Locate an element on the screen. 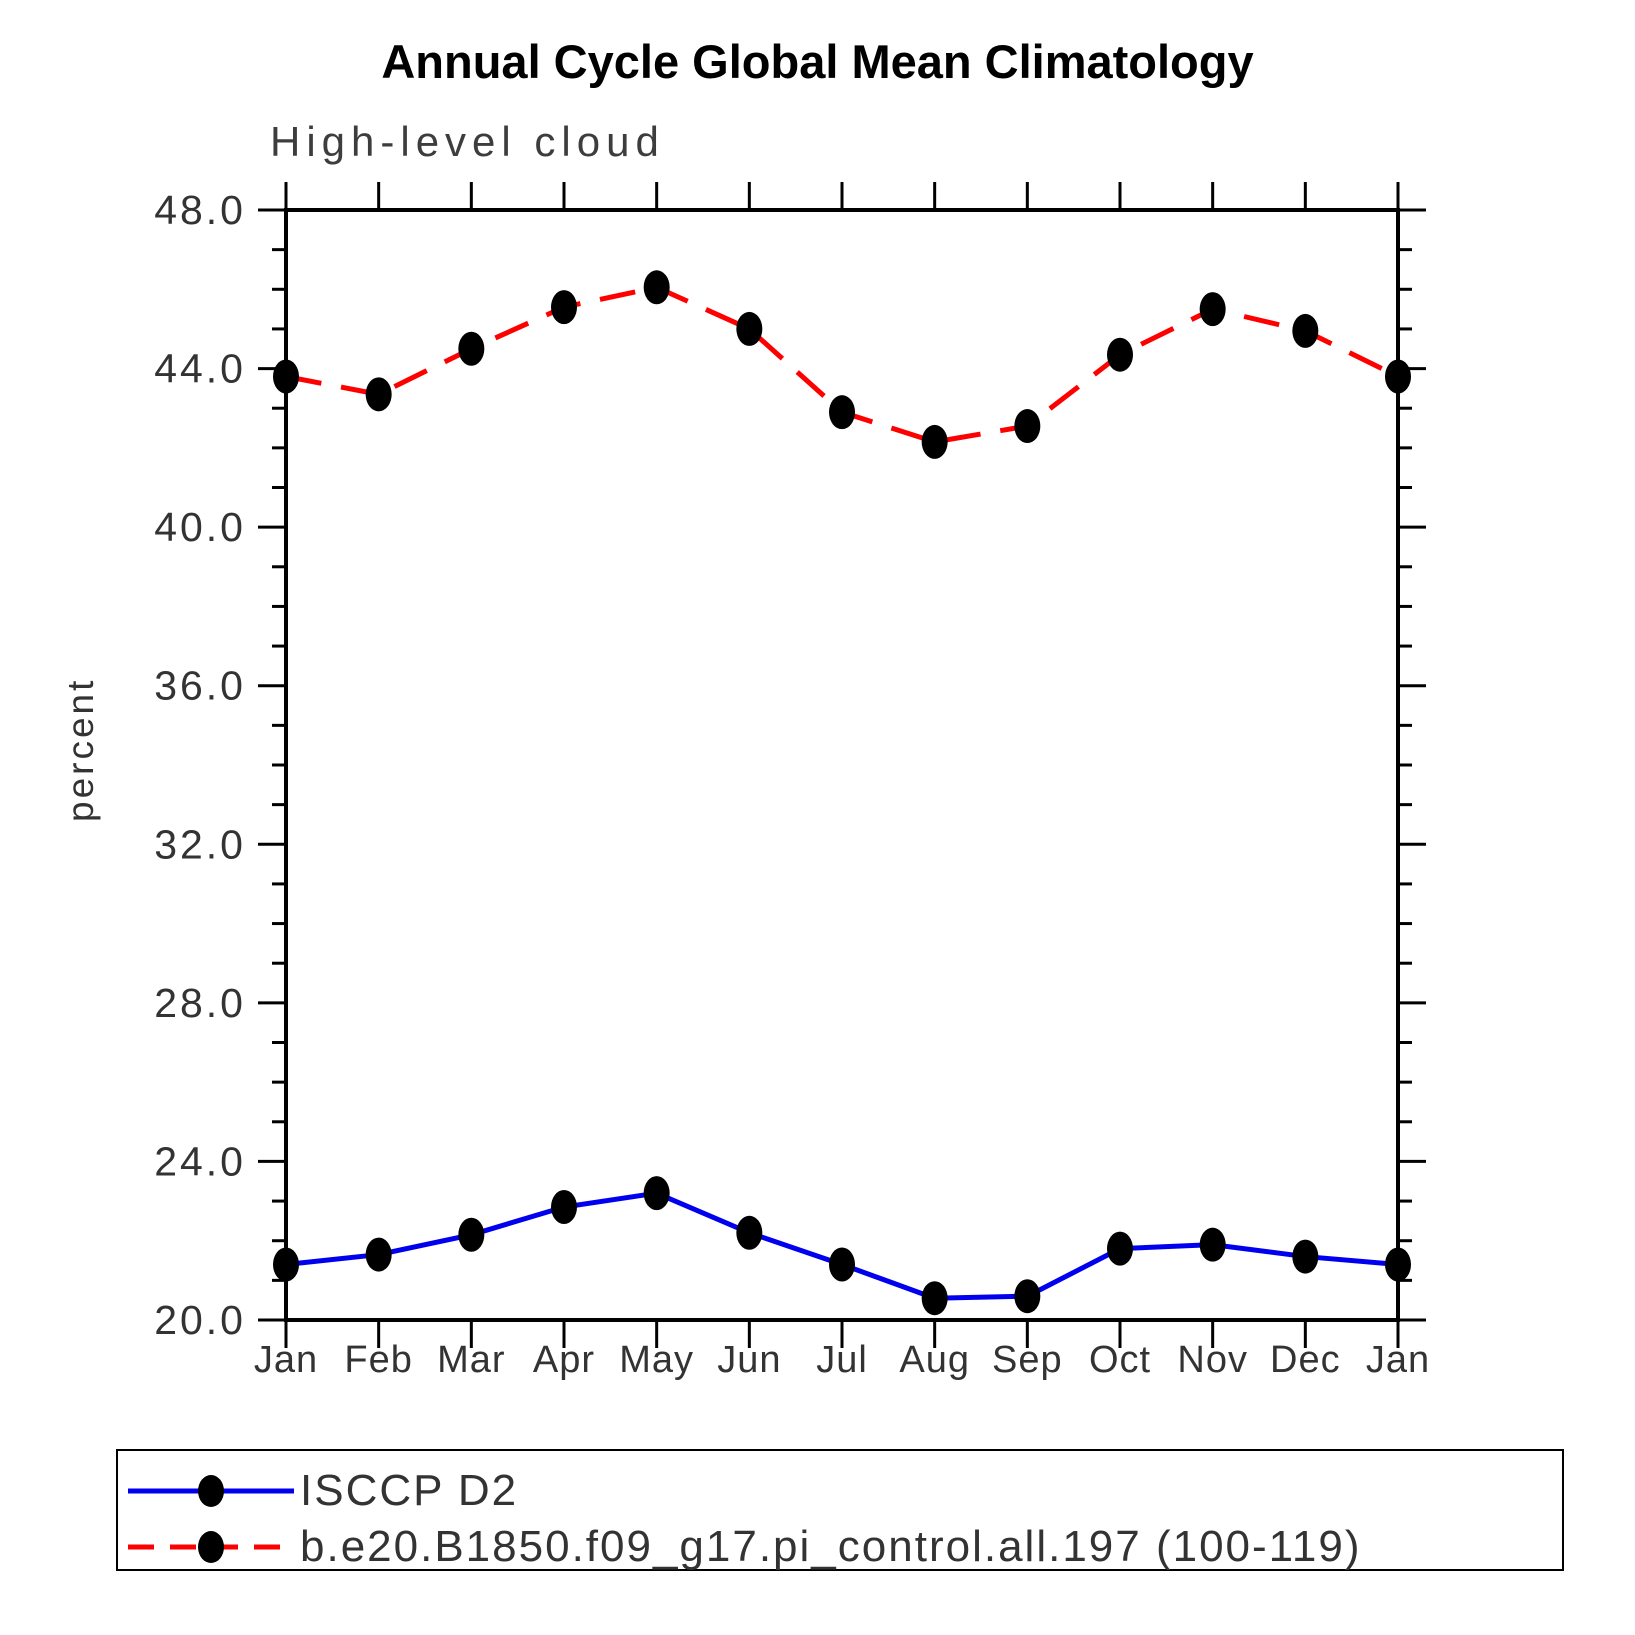 The width and height of the screenshot is (1635, 1635). x-axis-tick-label: Jul is located at coordinates (842, 1360).